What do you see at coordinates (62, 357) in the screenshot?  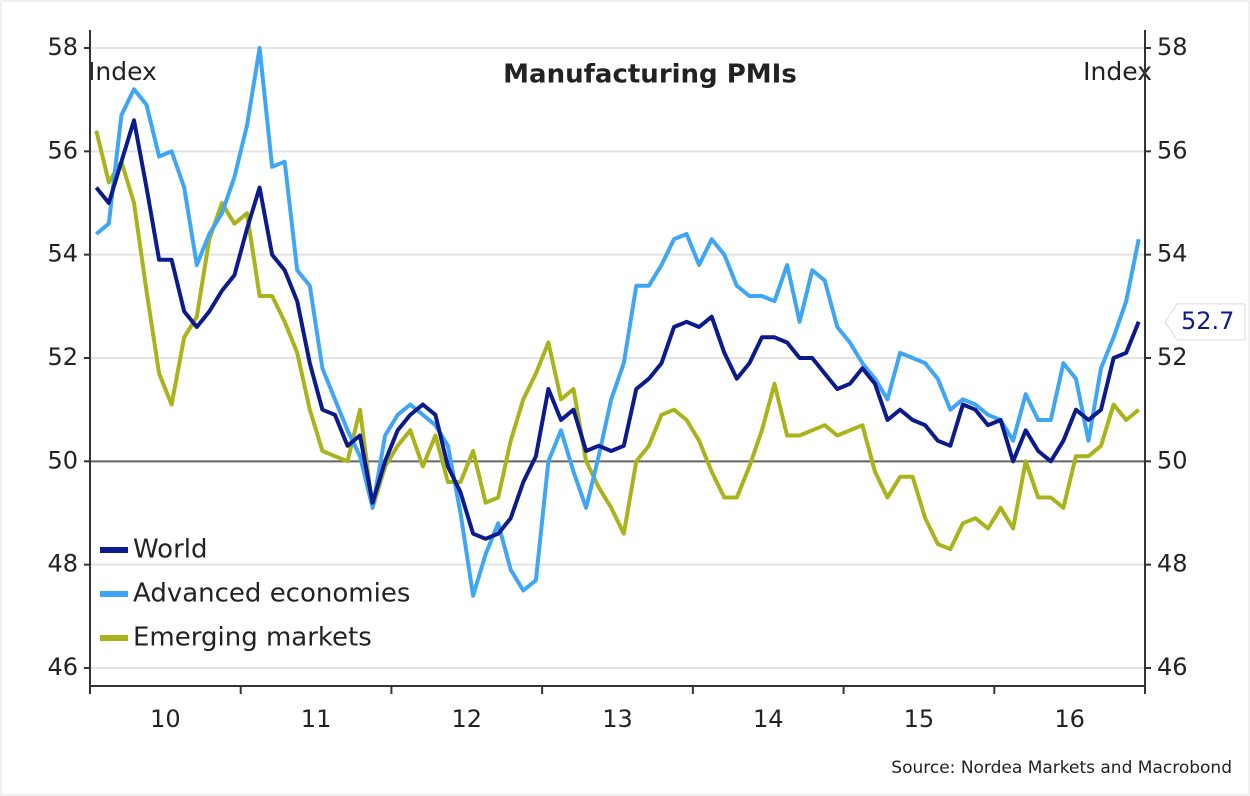 I see `y-tick-label: 52` at bounding box center [62, 357].